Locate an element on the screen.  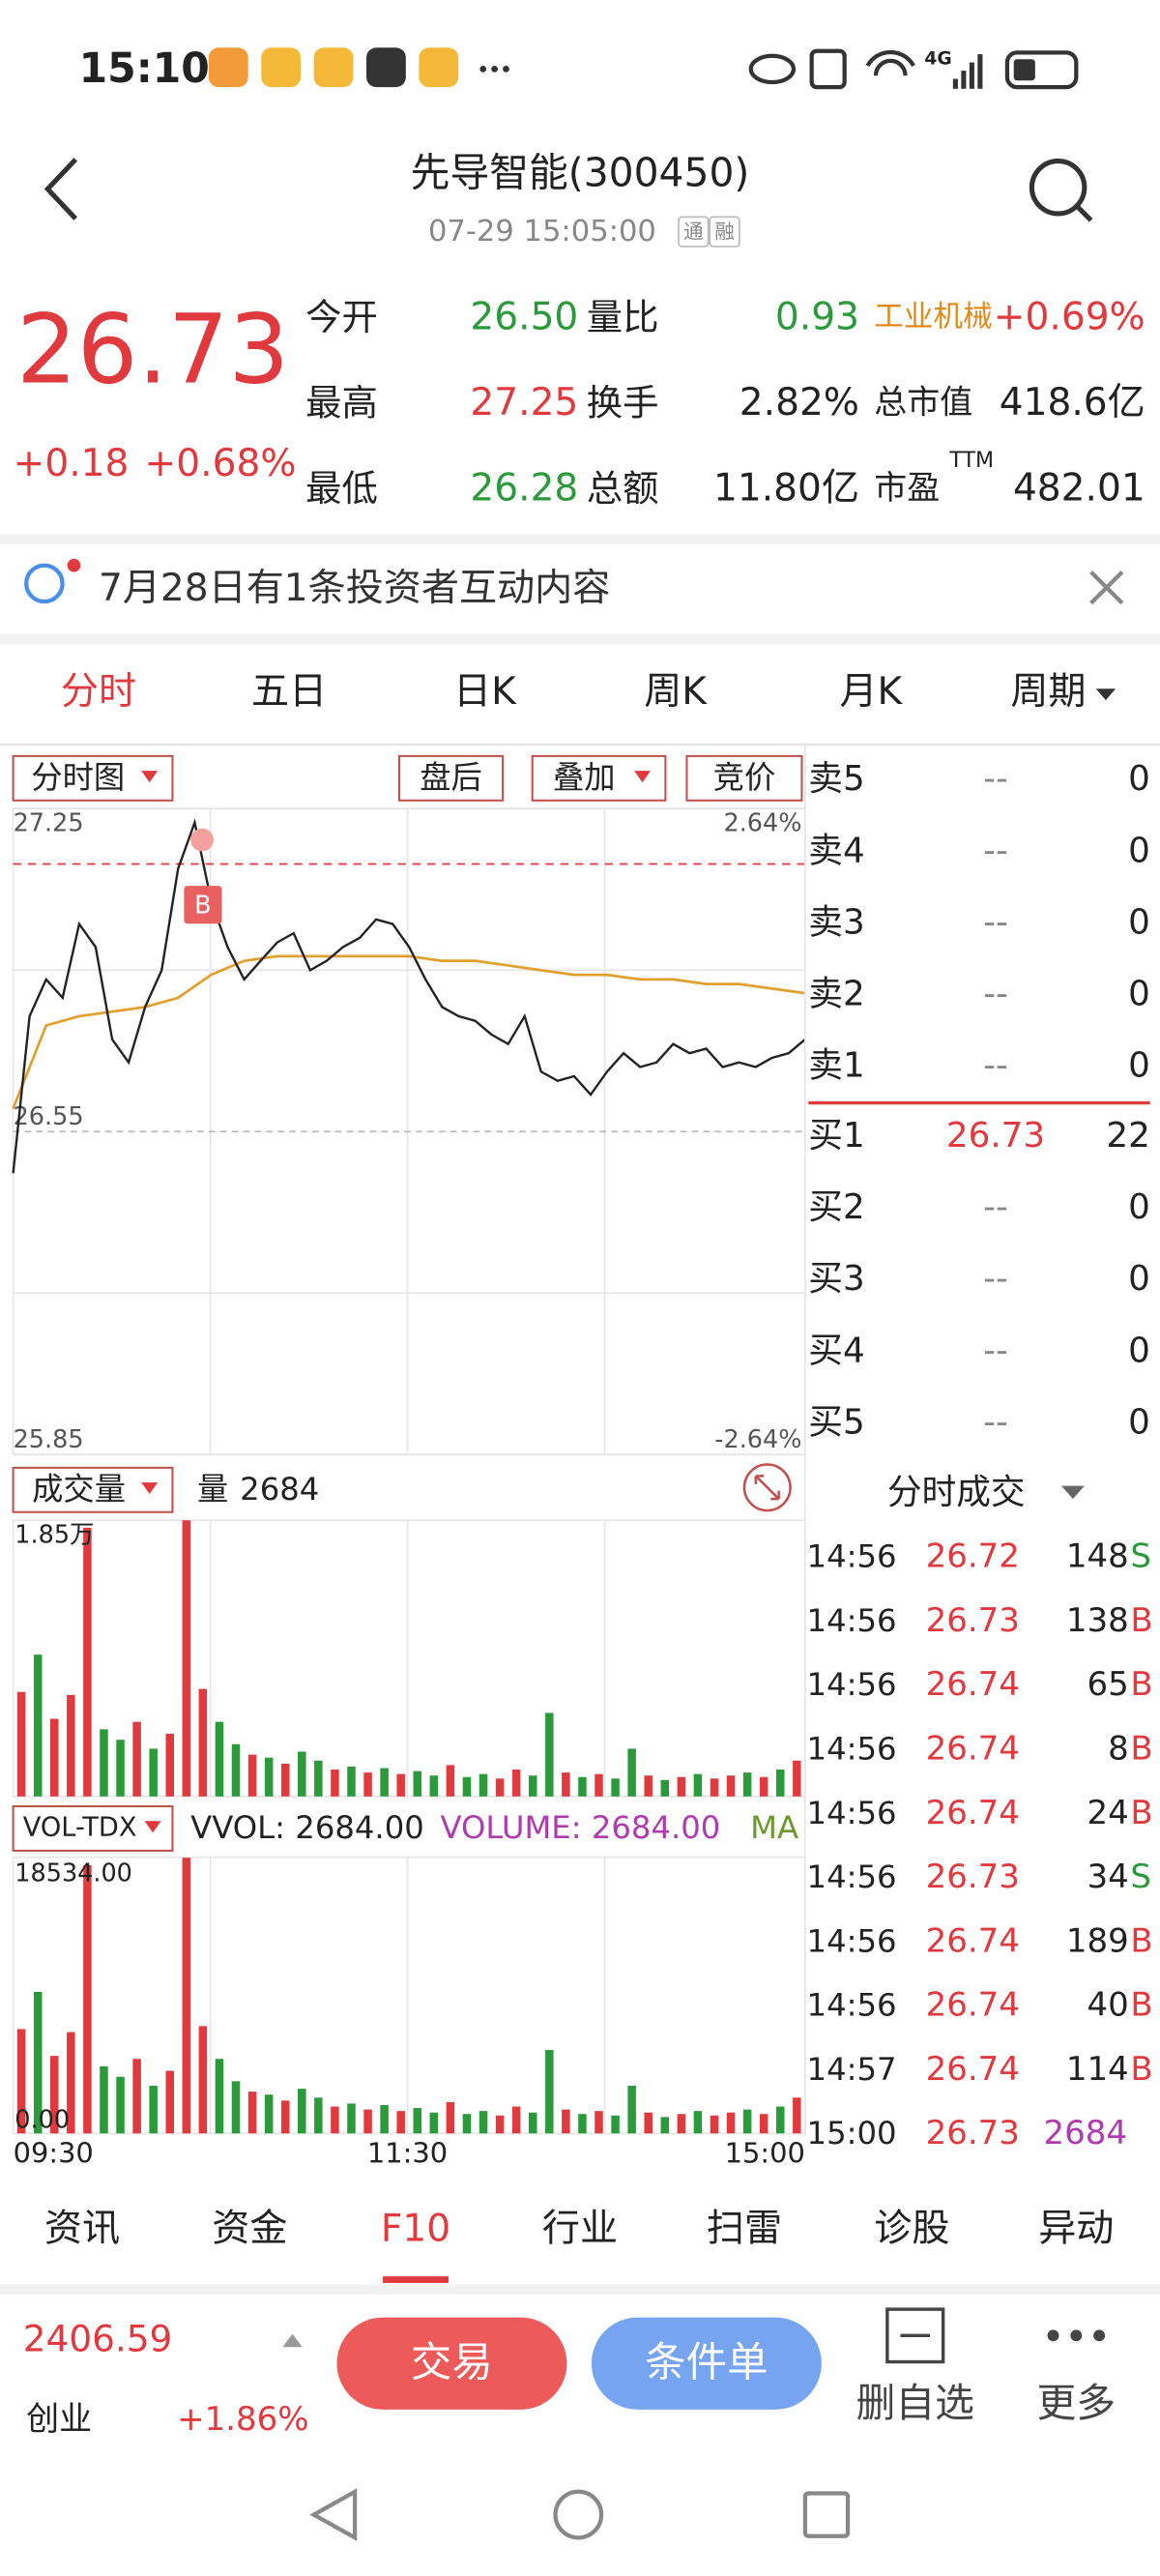
field-value: 26.28 is located at coordinates (524, 488).